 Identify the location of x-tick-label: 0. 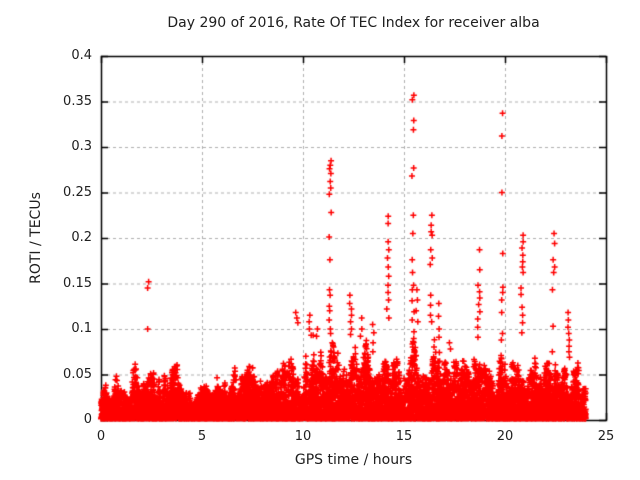
(101, 436).